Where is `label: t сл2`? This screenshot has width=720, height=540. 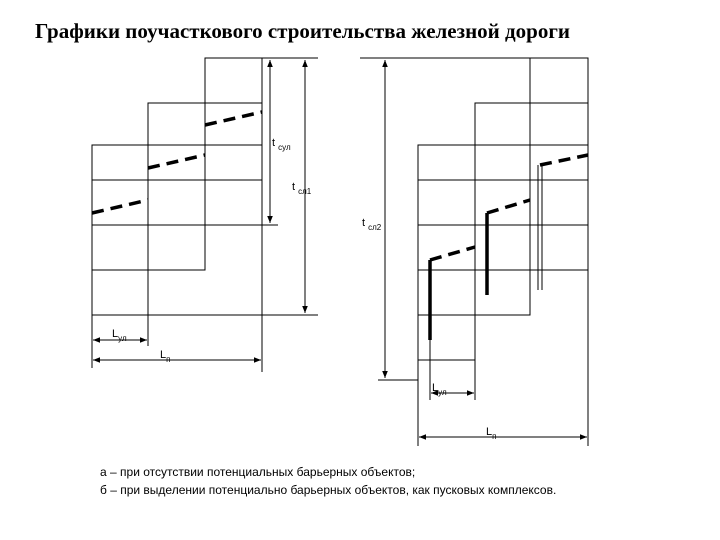 label: t сл2 is located at coordinates (372, 224).